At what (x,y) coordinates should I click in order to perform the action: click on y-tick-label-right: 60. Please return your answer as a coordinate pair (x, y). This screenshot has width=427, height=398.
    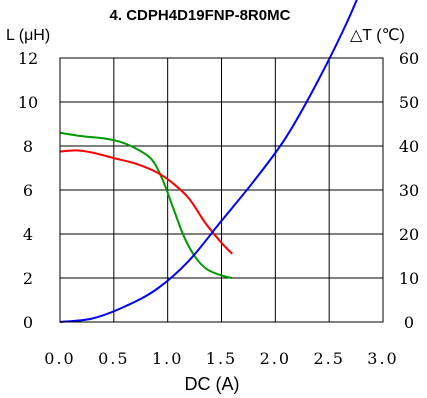
    Looking at the image, I should click on (409, 58).